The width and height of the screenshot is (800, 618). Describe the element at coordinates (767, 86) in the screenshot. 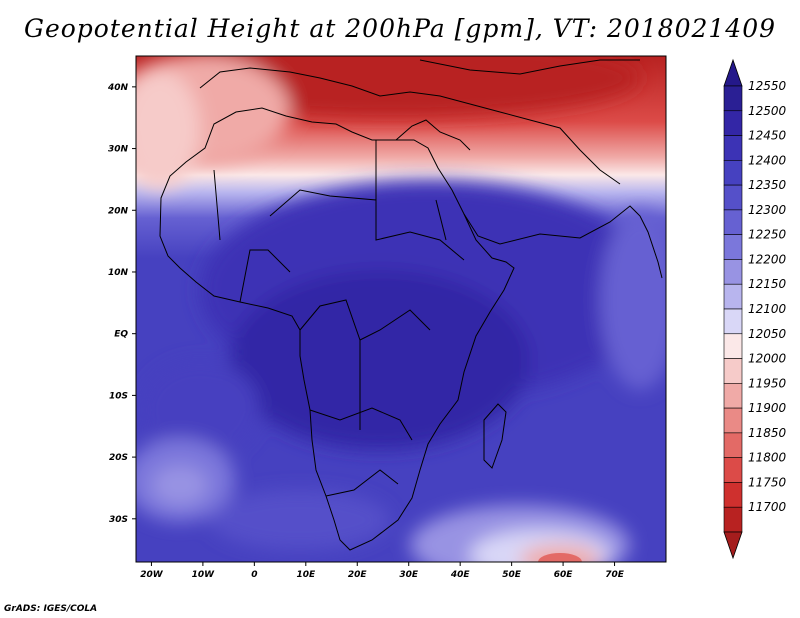

I see `colorbar-label: 12550` at that location.